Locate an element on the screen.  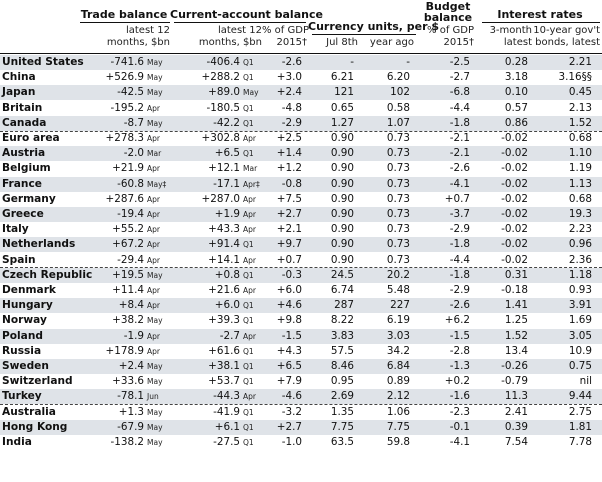
budget-balance-value: -2.6 is located at coordinates (459, 305).